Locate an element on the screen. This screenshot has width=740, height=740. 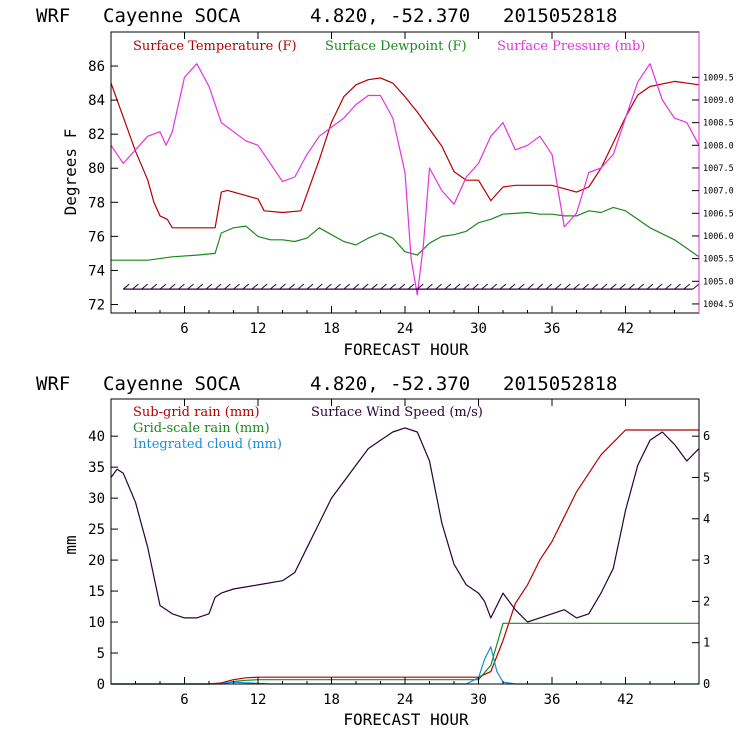
y-tick-label: 35 is located at coordinates (96, 468).